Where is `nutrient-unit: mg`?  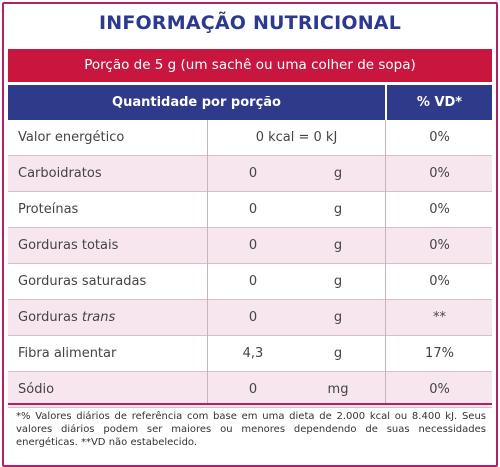 nutrient-unit: mg is located at coordinates (338, 389).